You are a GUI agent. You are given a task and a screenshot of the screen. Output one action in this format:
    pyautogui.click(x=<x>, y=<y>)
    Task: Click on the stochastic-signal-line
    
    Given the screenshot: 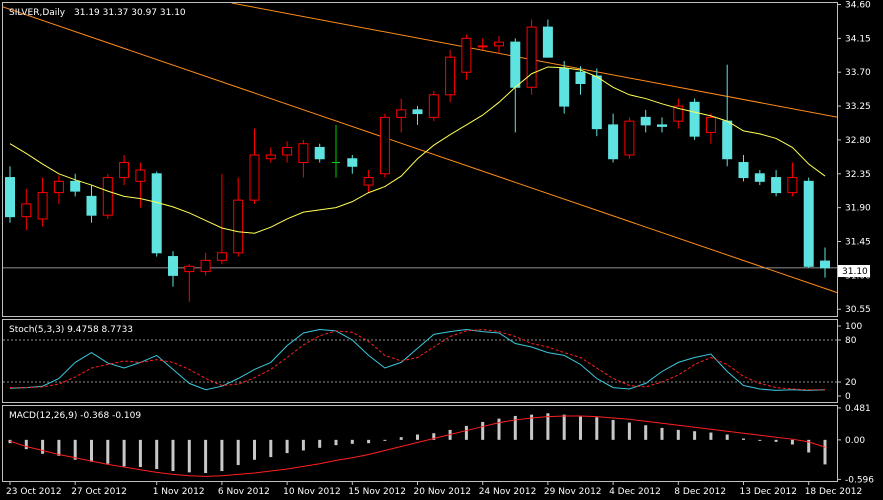 What is the action you would take?
    pyautogui.click(x=417, y=359)
    